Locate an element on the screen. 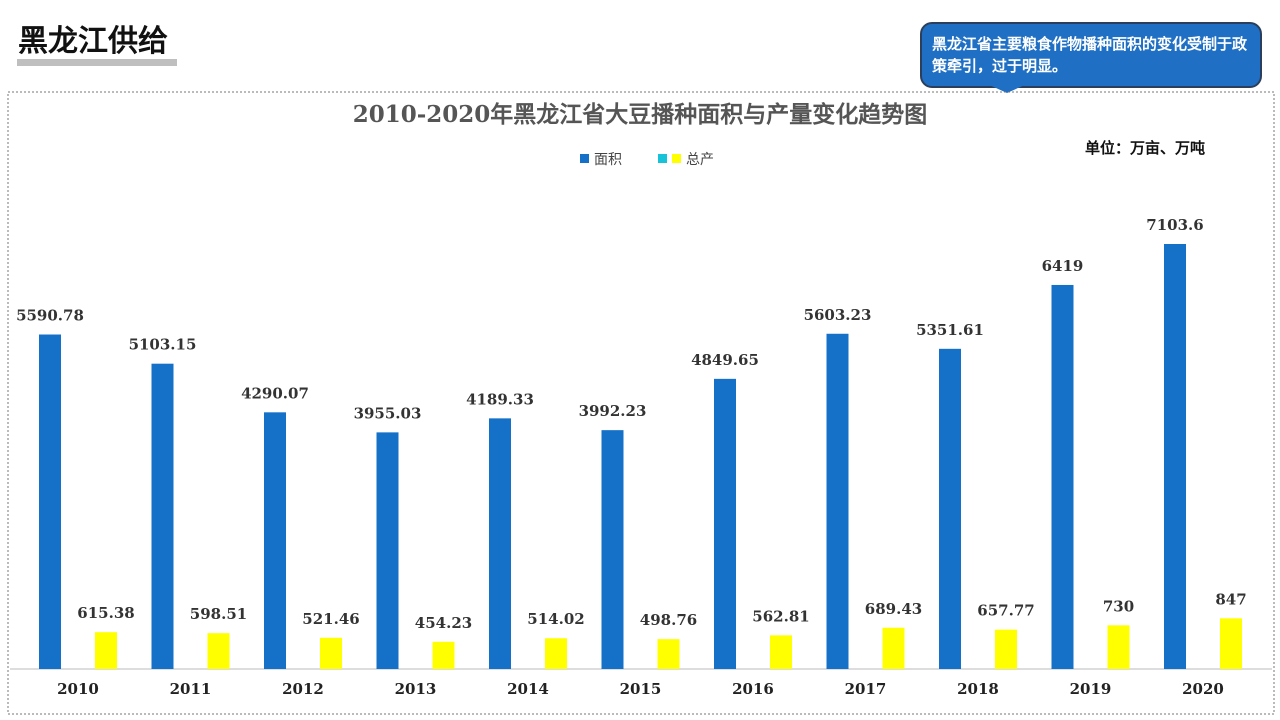  value-label: 847 is located at coordinates (1230, 599).